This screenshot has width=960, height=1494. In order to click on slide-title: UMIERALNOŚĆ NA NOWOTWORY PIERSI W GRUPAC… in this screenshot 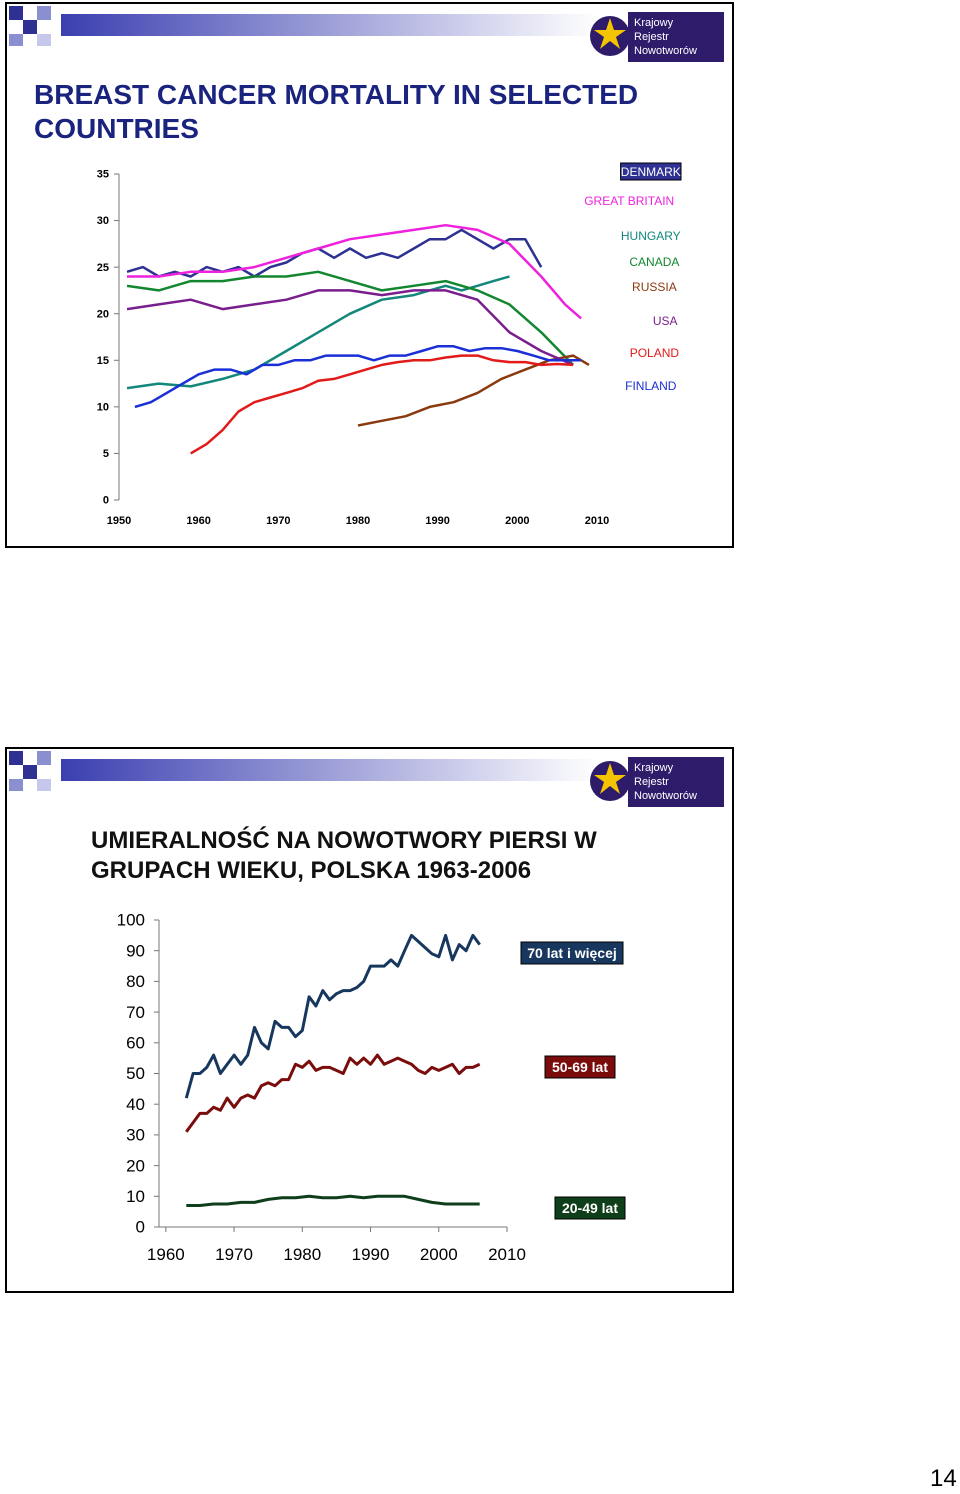, I will do `click(344, 855)`.